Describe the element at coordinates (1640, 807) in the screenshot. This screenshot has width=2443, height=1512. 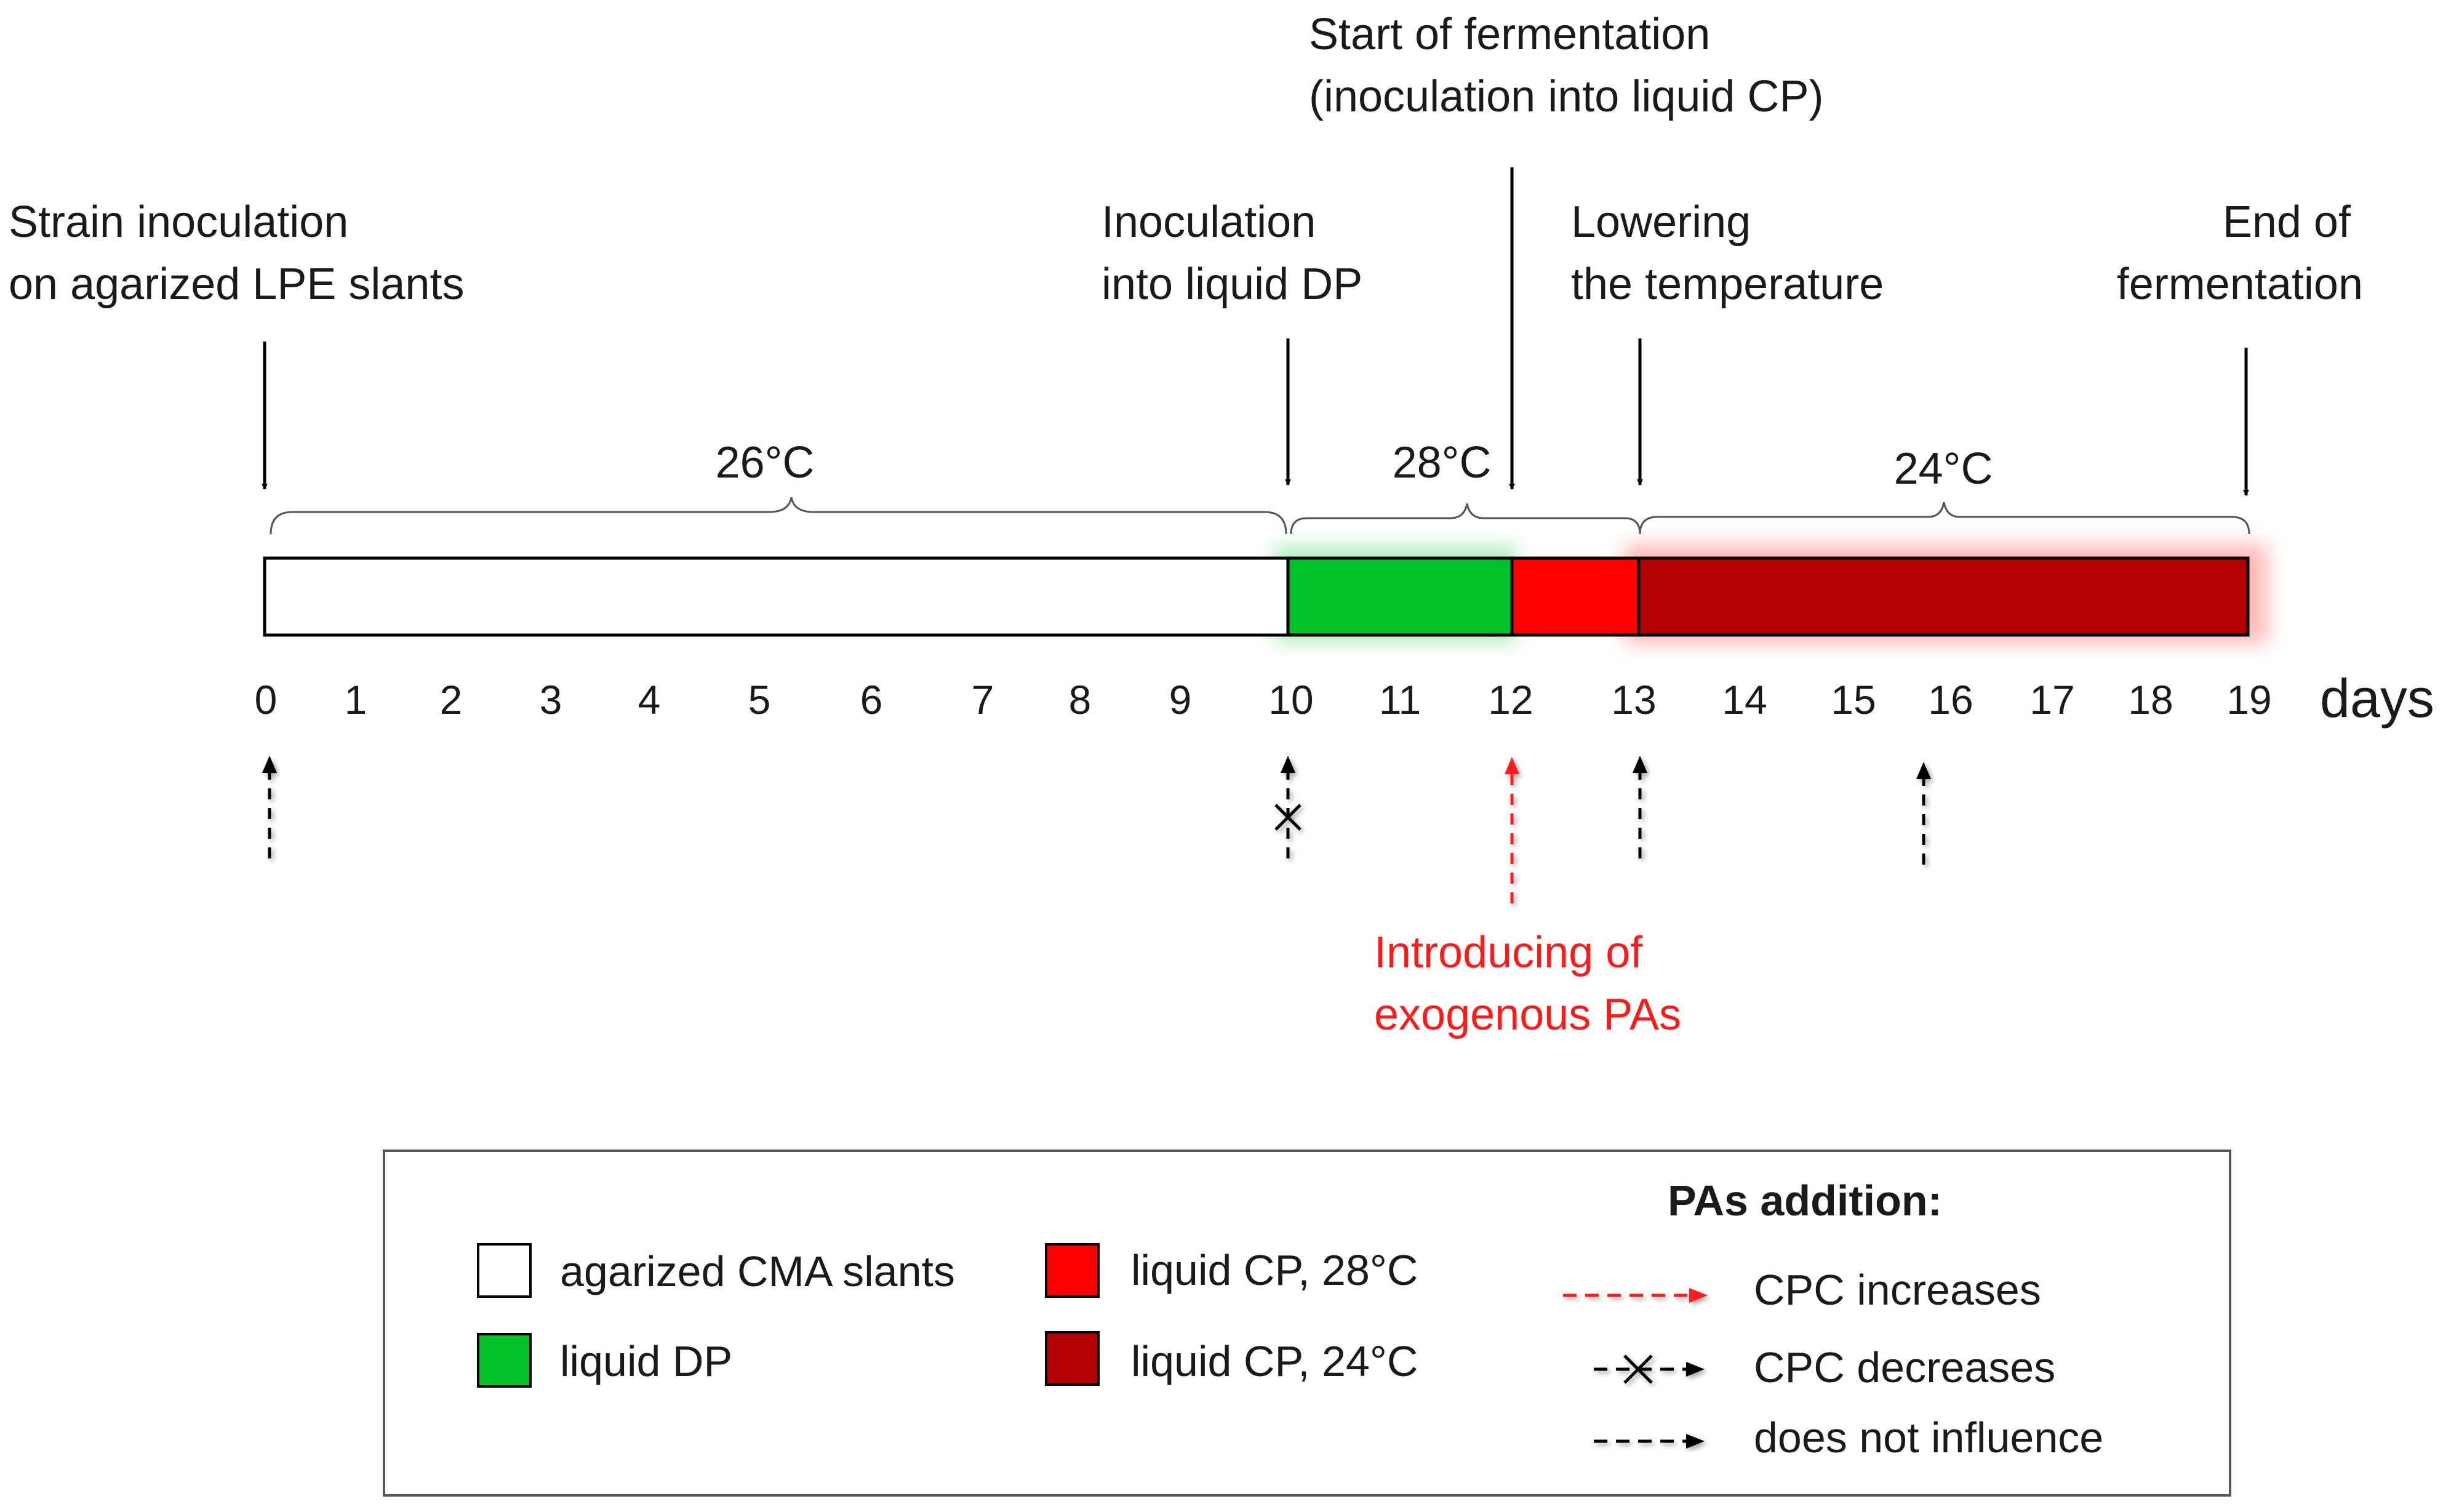
I see `pa-arrow-day13-no-influence` at that location.